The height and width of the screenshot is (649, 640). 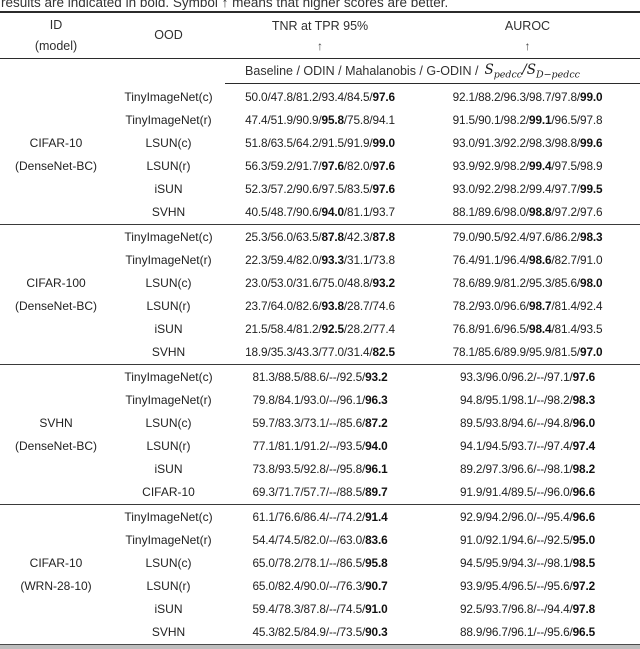 What do you see at coordinates (320, 492) in the screenshot?
I see `tnr-cell: 69.3/71.7/57.7/--/88.5/89.7` at bounding box center [320, 492].